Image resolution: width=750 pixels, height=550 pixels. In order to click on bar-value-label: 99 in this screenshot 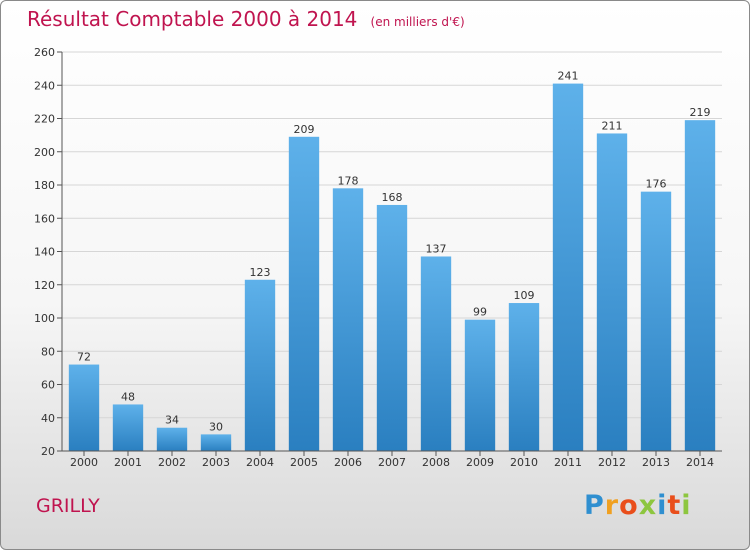, I will do `click(480, 312)`.